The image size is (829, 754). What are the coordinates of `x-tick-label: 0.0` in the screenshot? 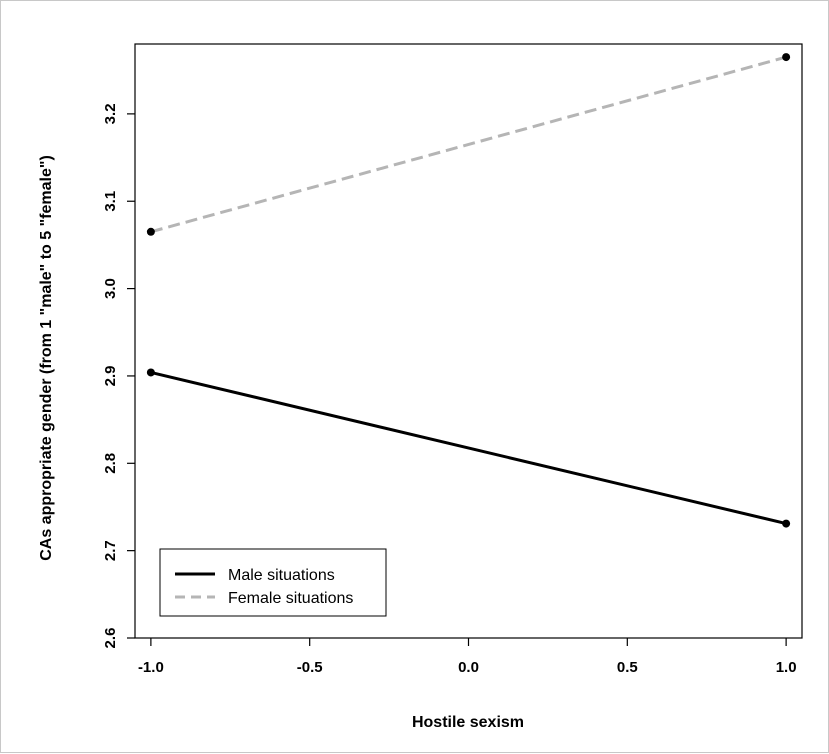 It's located at (468, 667).